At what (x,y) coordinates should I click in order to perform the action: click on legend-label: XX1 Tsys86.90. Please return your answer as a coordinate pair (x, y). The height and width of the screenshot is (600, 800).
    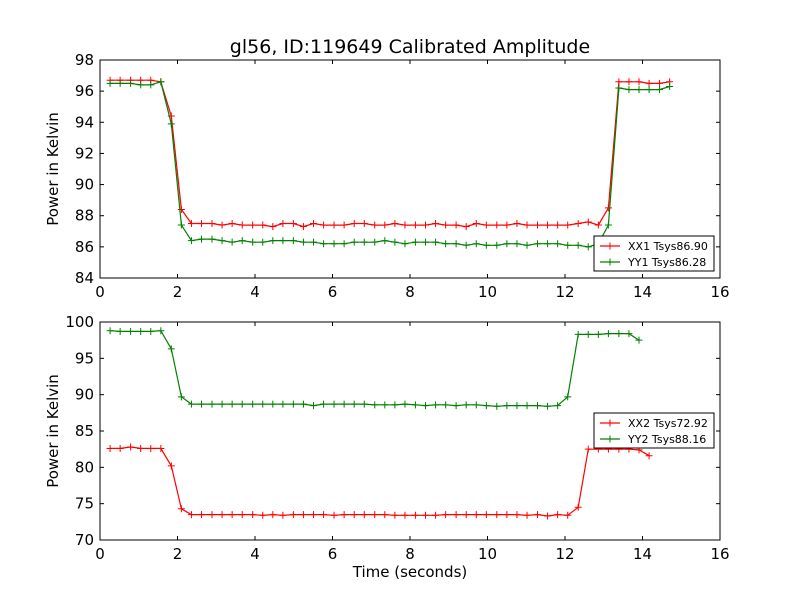
    Looking at the image, I should click on (668, 246).